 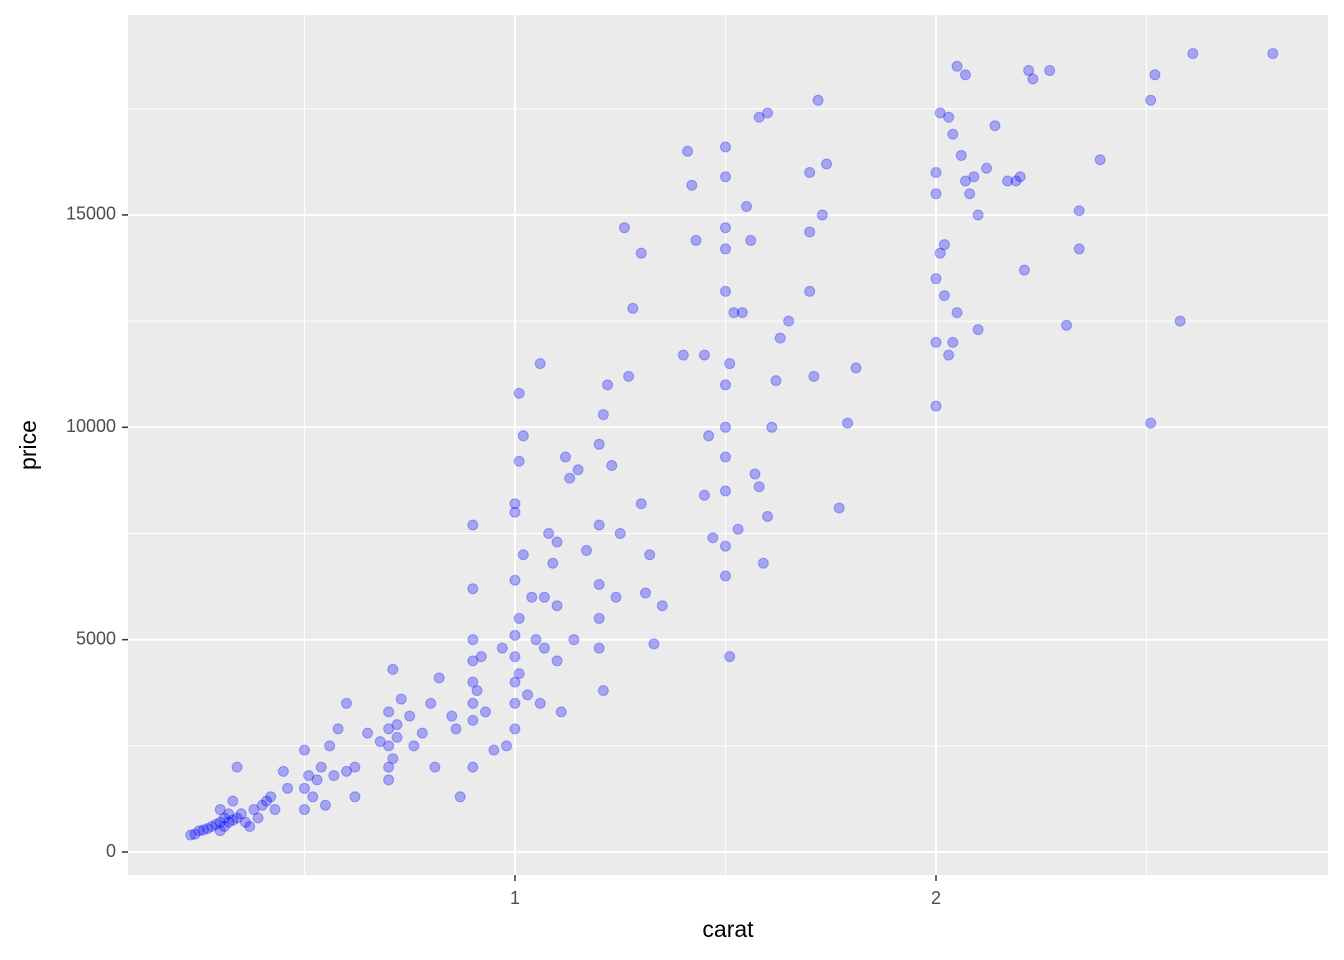 What do you see at coordinates (515, 898) in the screenshot?
I see `x-tick-label: 1` at bounding box center [515, 898].